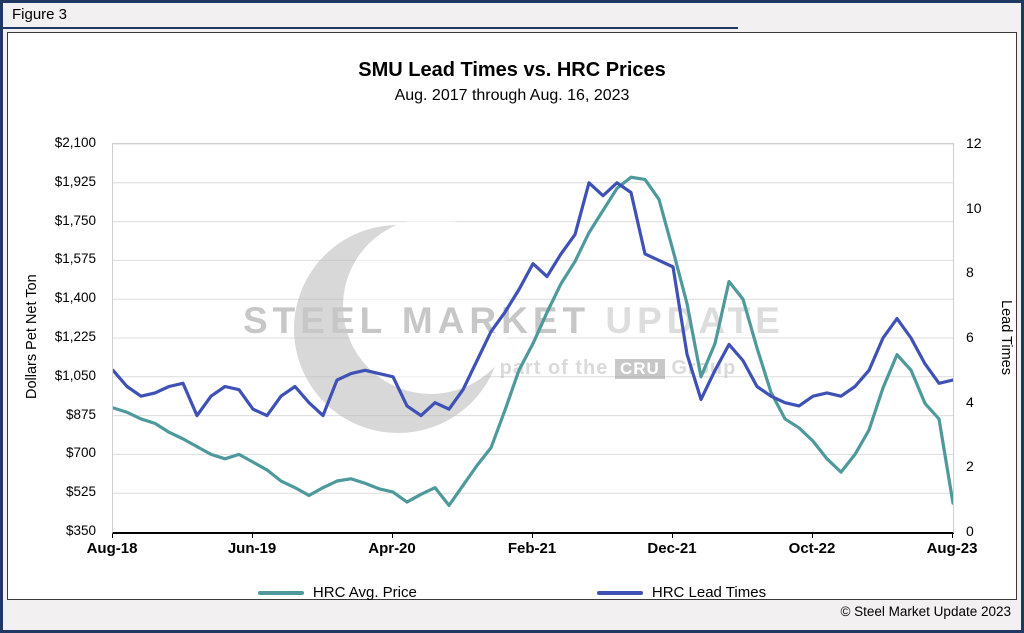  I want to click on y-right-axis-title: Lead Times, so click(1006, 337).